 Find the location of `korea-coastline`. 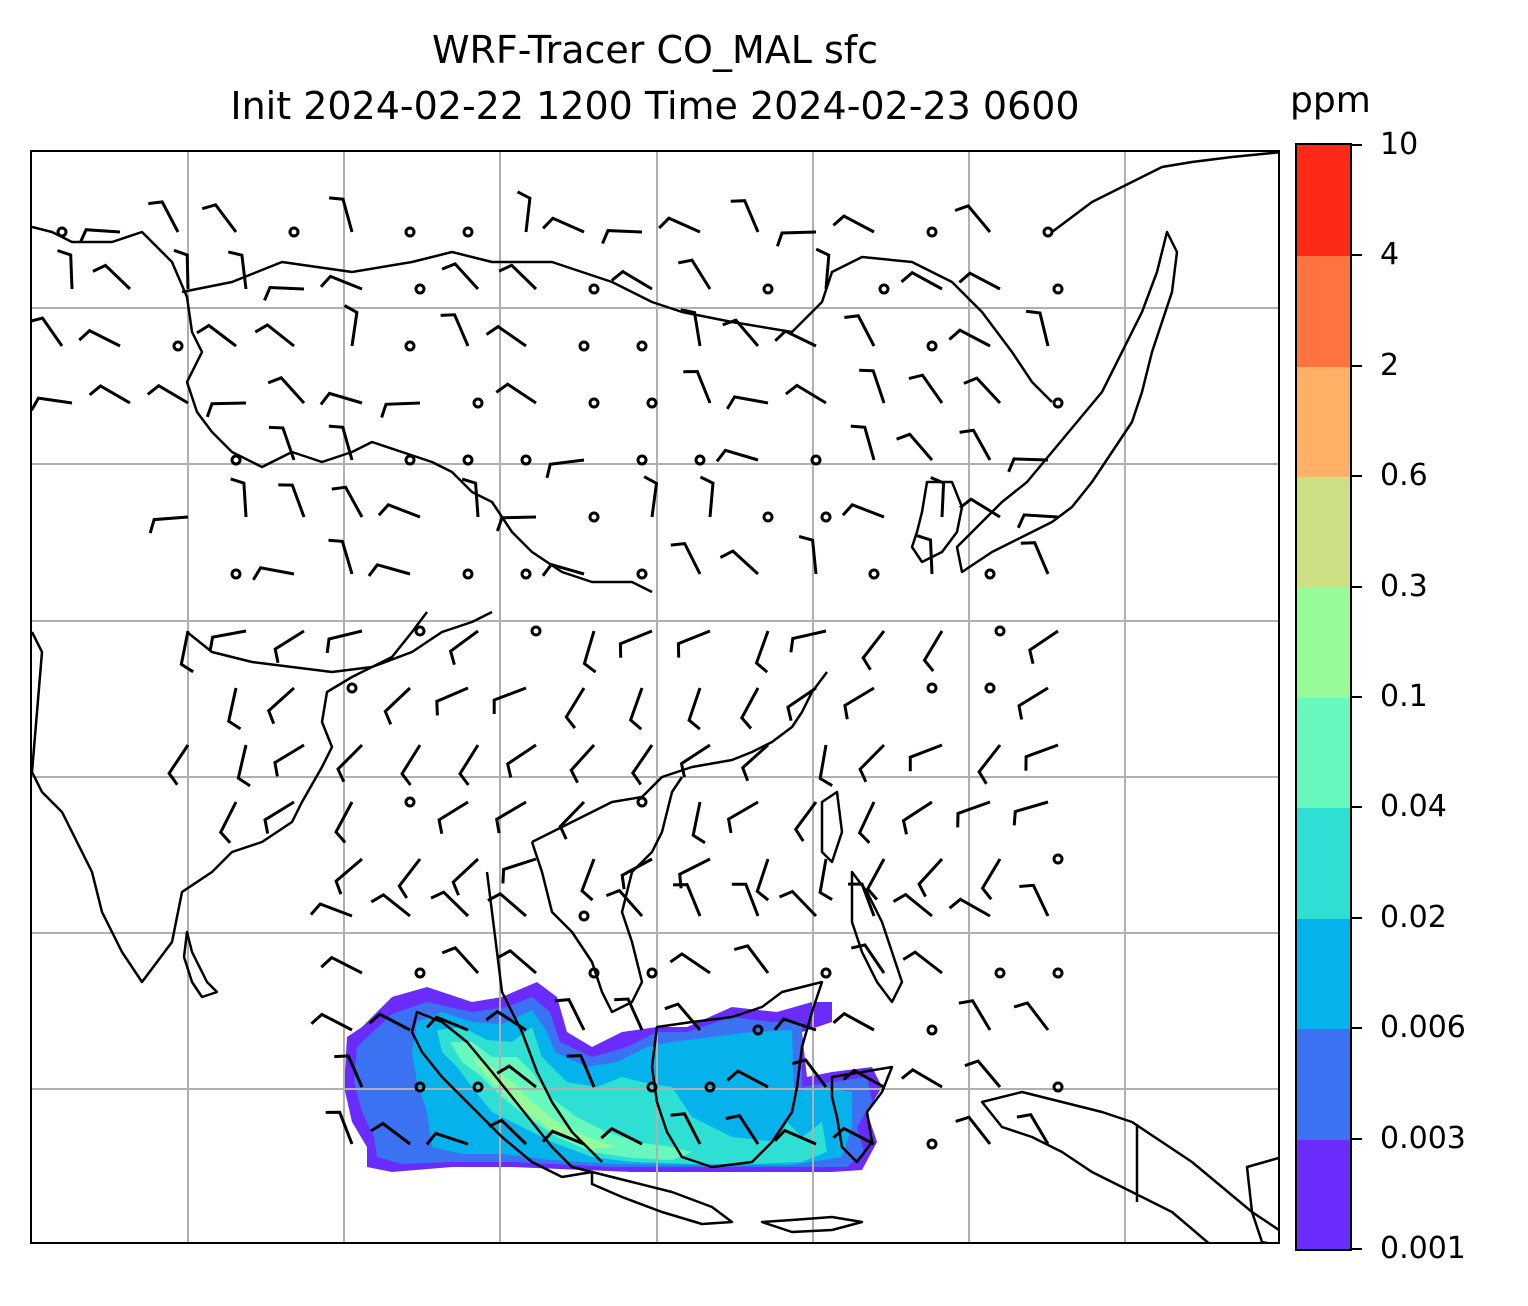

korea-coastline is located at coordinates (937, 522).